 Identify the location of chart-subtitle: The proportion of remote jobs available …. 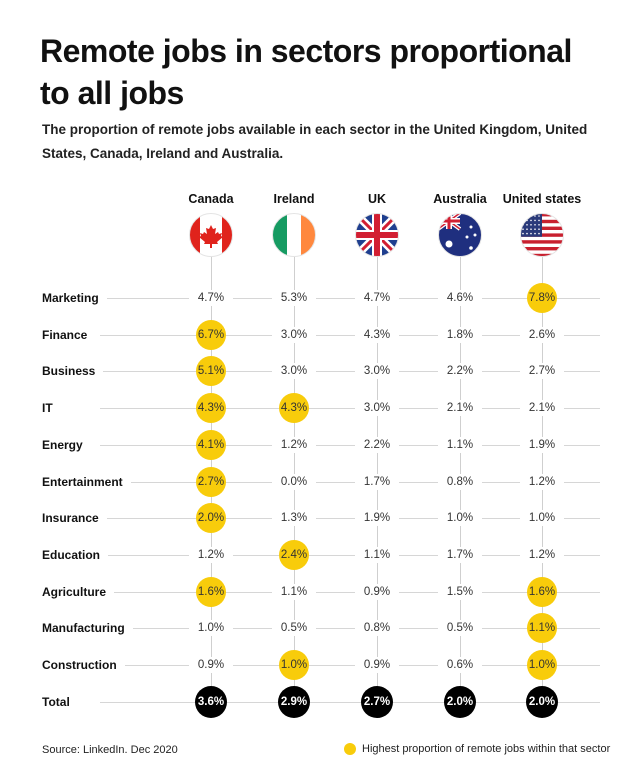
(315, 141).